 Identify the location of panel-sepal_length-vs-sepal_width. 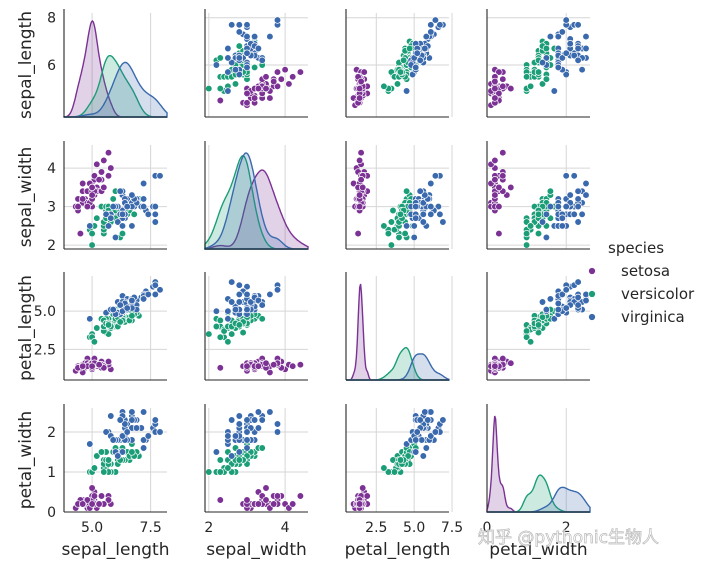
(256, 63).